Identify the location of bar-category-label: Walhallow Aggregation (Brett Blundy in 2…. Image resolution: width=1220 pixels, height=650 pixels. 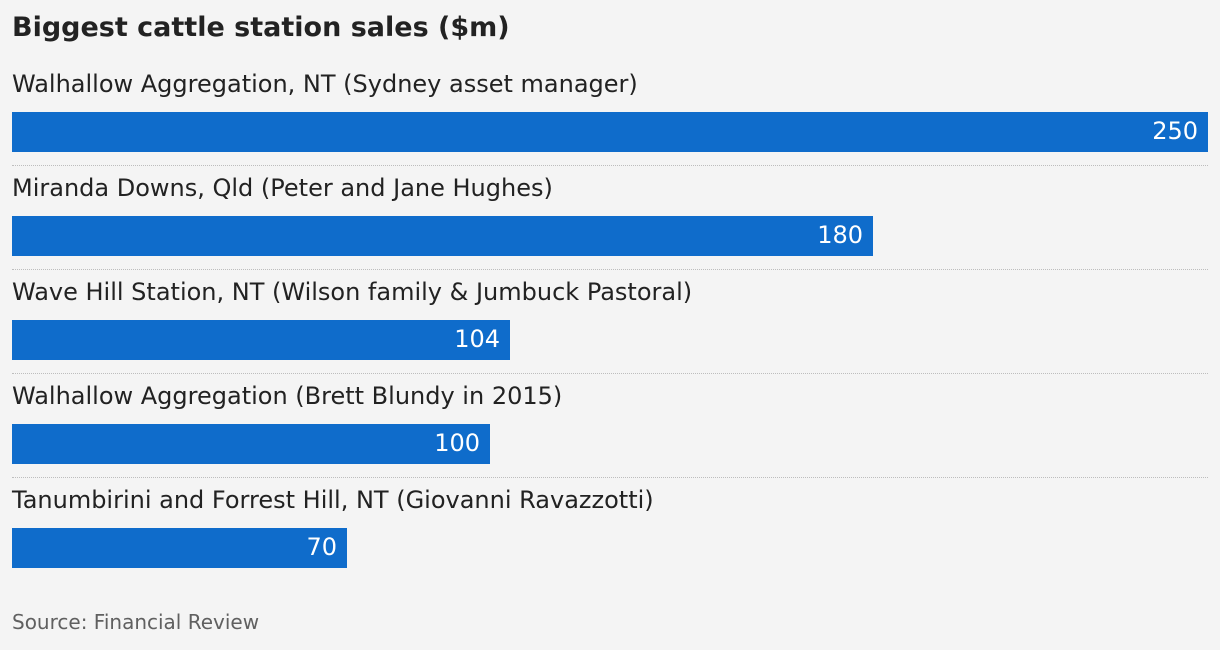
(287, 396).